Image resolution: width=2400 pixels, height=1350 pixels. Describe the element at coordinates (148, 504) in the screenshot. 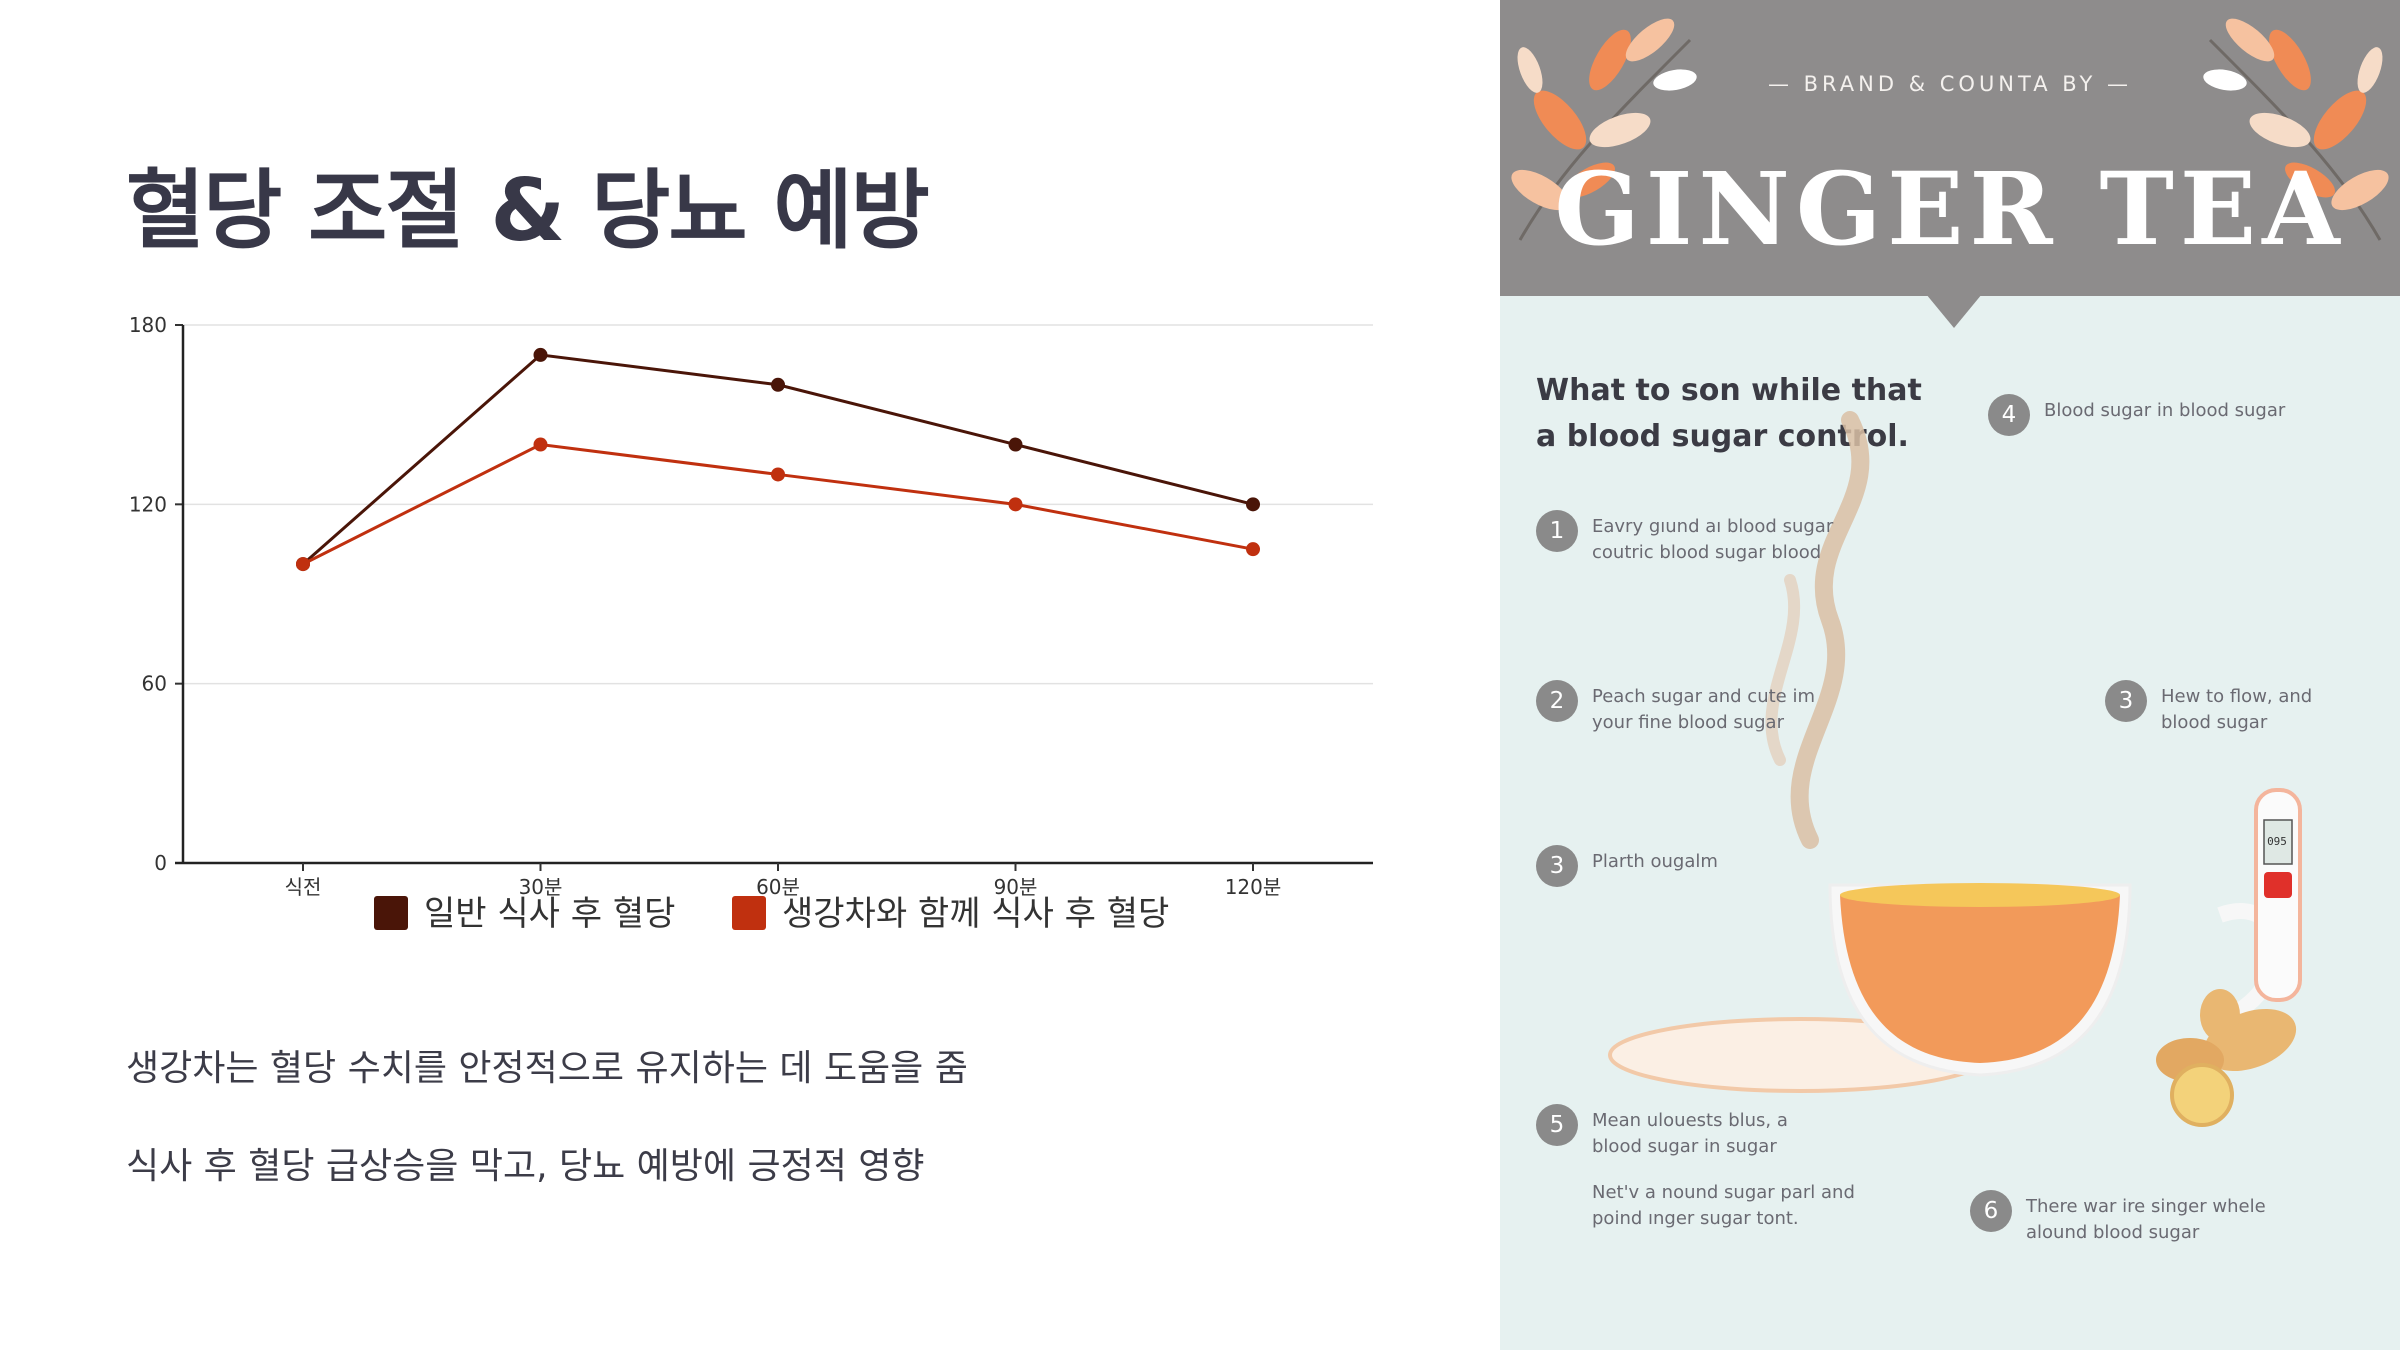

I see `y-tick-label: 120` at that location.